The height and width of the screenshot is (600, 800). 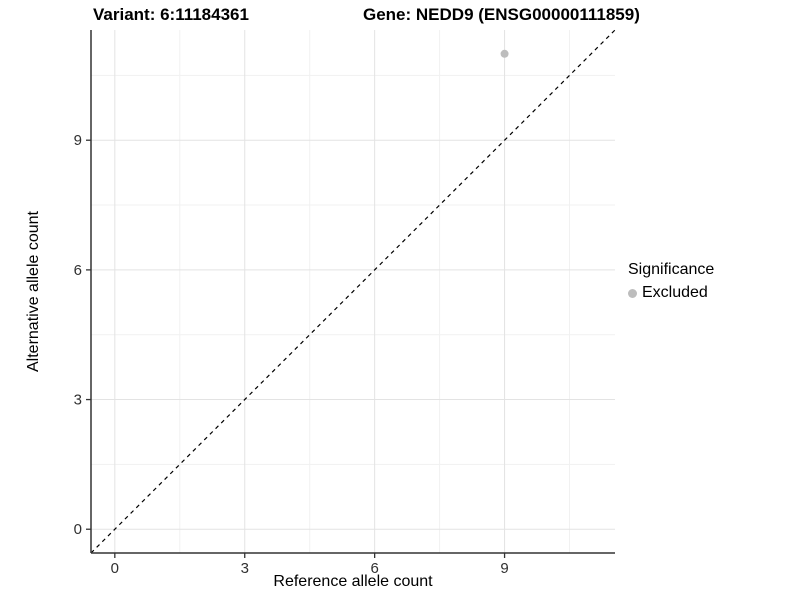 What do you see at coordinates (245, 568) in the screenshot?
I see `x-tick-label: 3` at bounding box center [245, 568].